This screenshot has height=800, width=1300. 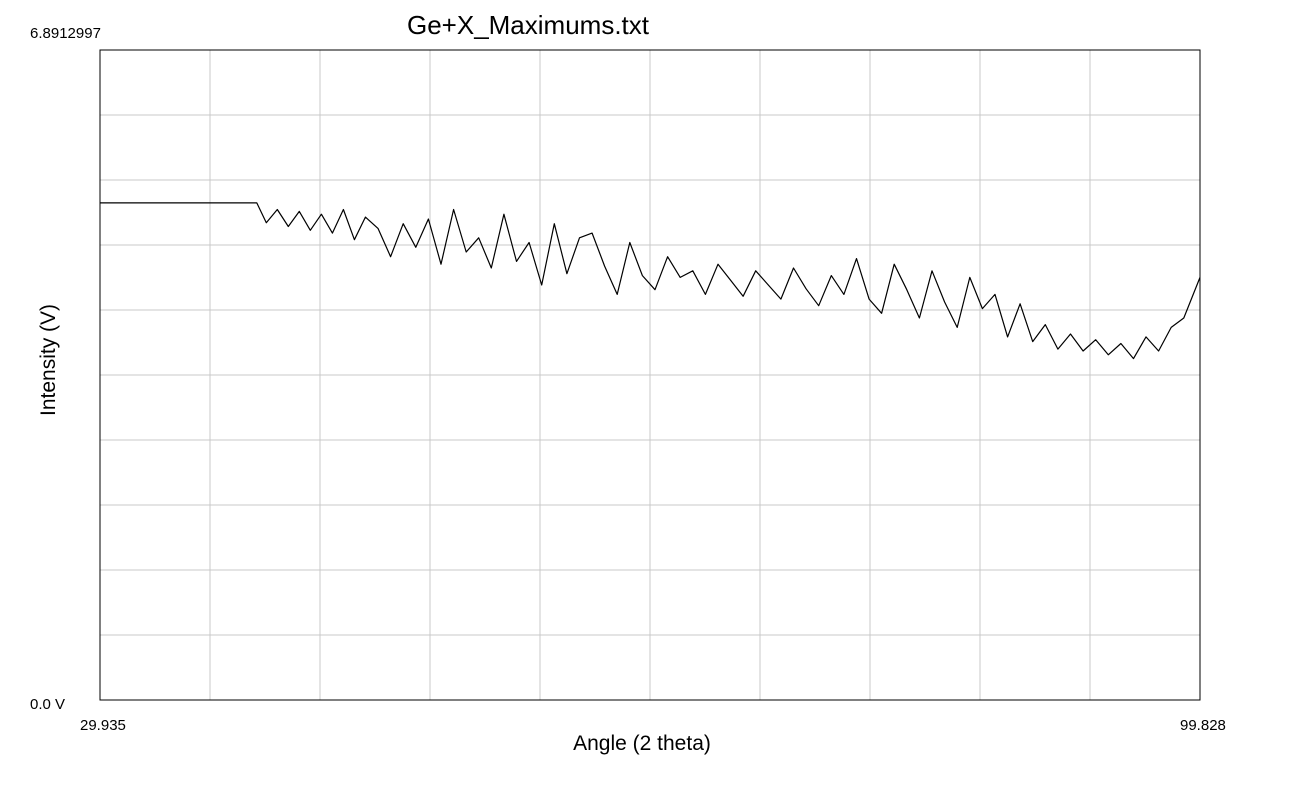 I want to click on y-min-tick-label: 0.0 V, so click(x=47, y=704).